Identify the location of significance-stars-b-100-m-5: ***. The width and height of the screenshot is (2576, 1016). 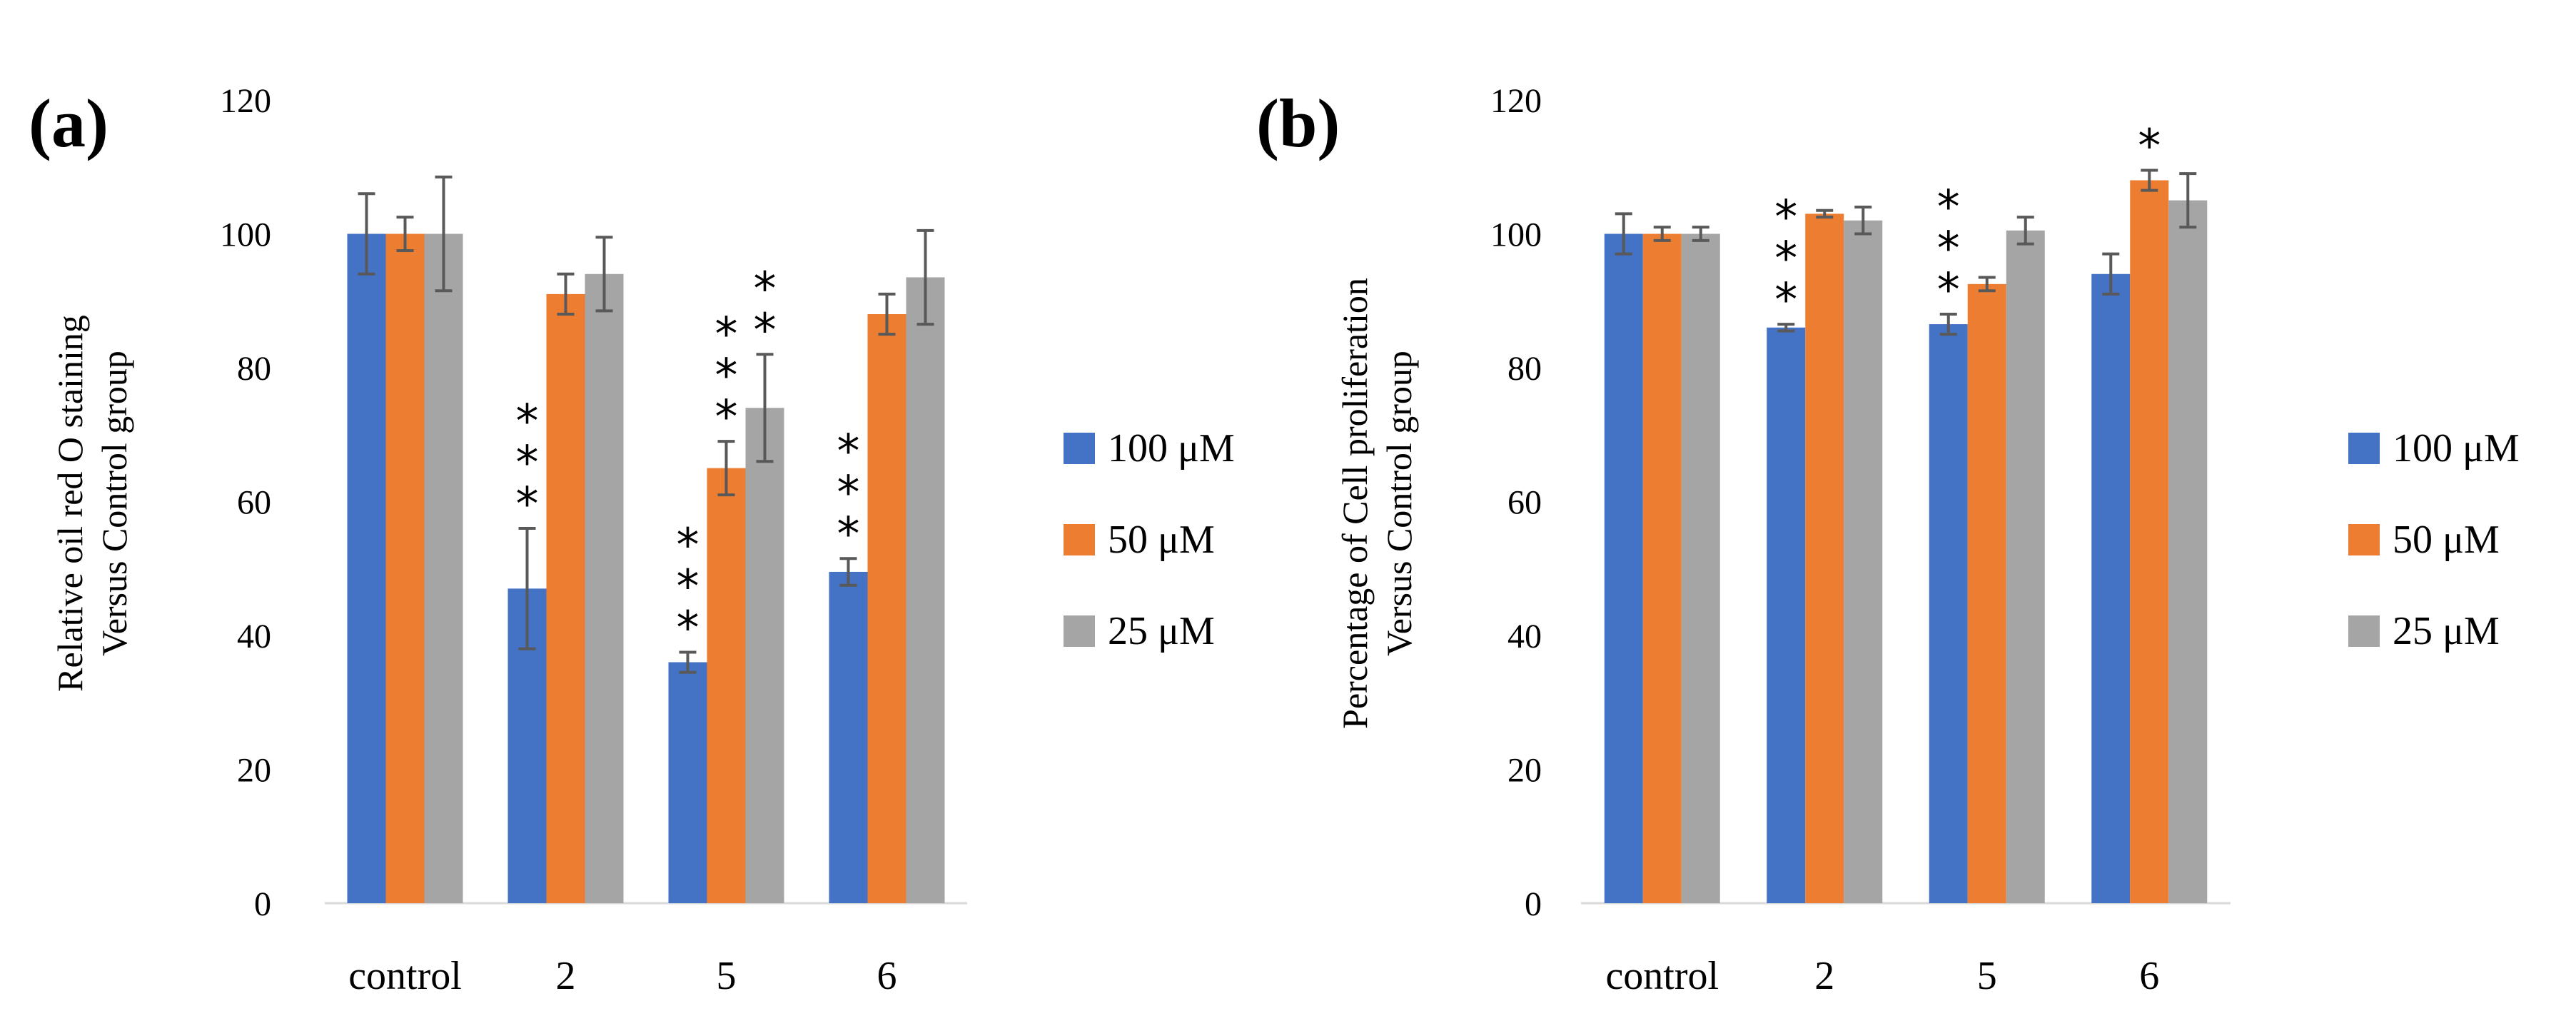
(1948, 249).